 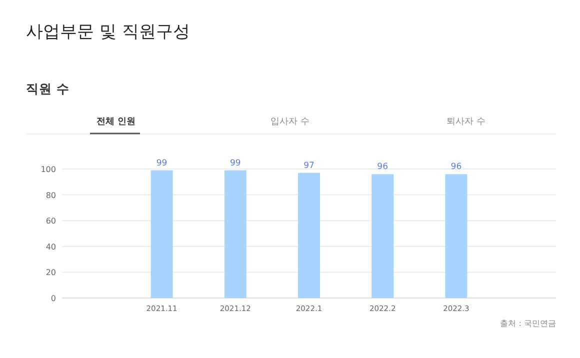 What do you see at coordinates (51, 273) in the screenshot?
I see `y-tick-label: 20` at bounding box center [51, 273].